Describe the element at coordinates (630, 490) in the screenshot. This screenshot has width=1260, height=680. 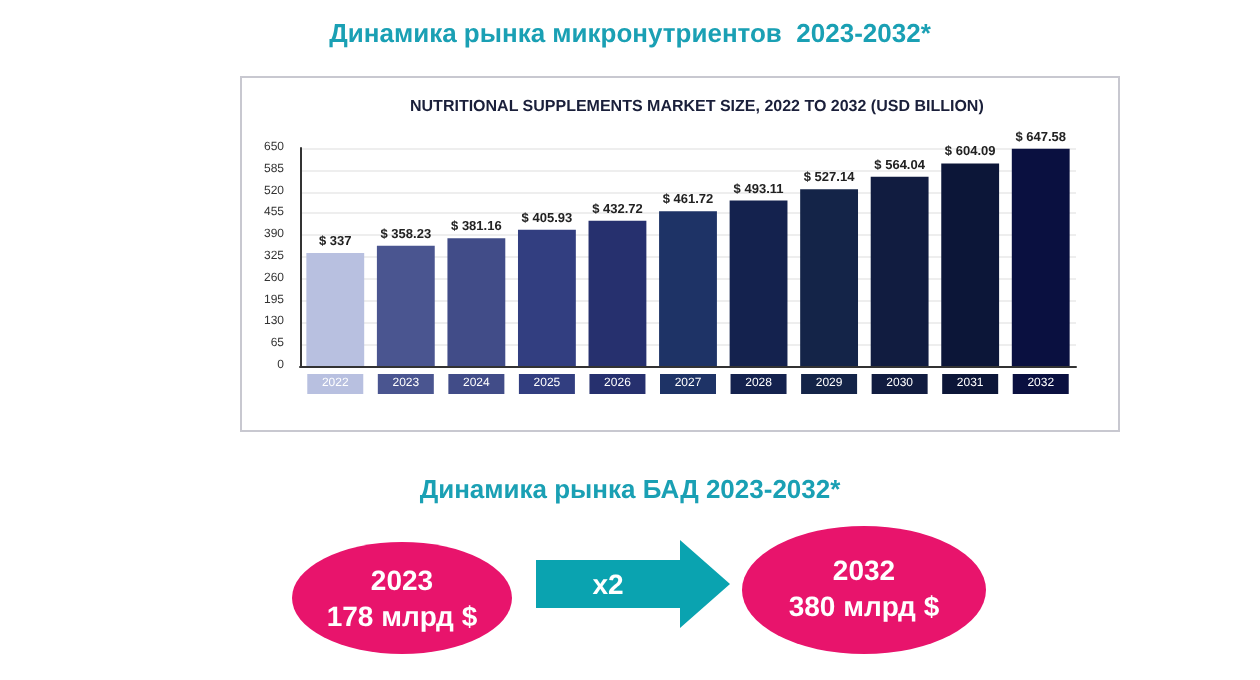
I see `text: Динамика рынка БАД 2023-2032*` at that location.